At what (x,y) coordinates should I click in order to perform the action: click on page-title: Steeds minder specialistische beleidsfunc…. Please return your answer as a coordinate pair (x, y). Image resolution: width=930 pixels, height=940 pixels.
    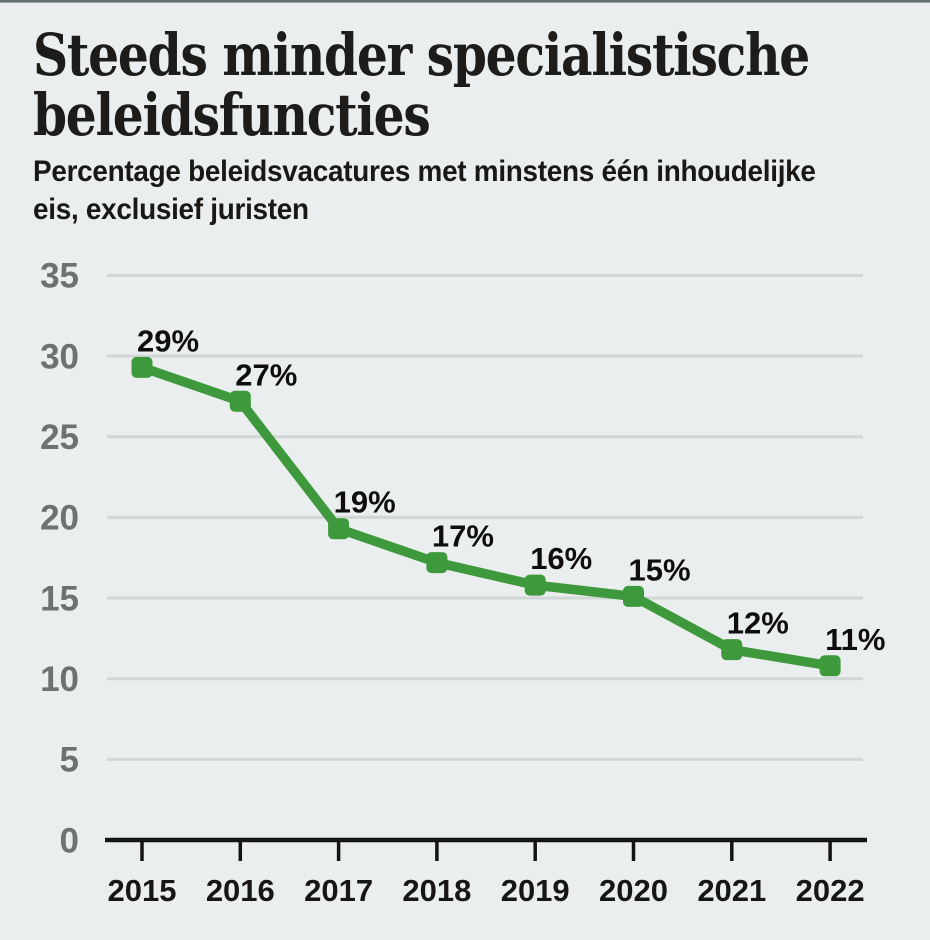
    Looking at the image, I should click on (421, 85).